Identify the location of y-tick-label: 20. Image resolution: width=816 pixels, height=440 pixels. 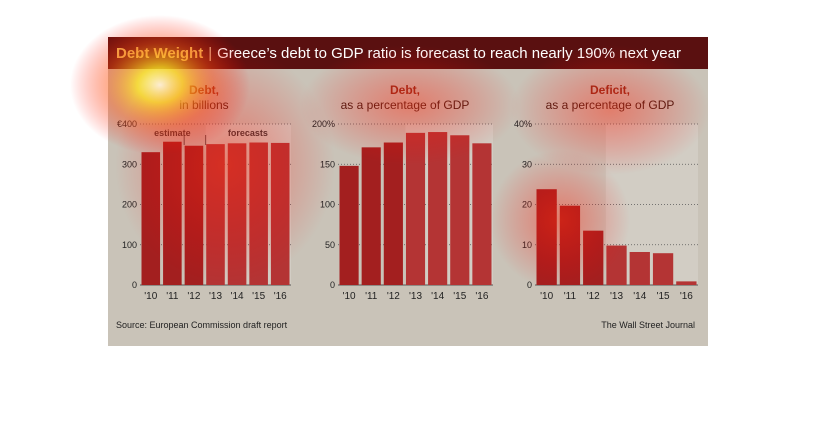
(527, 205).